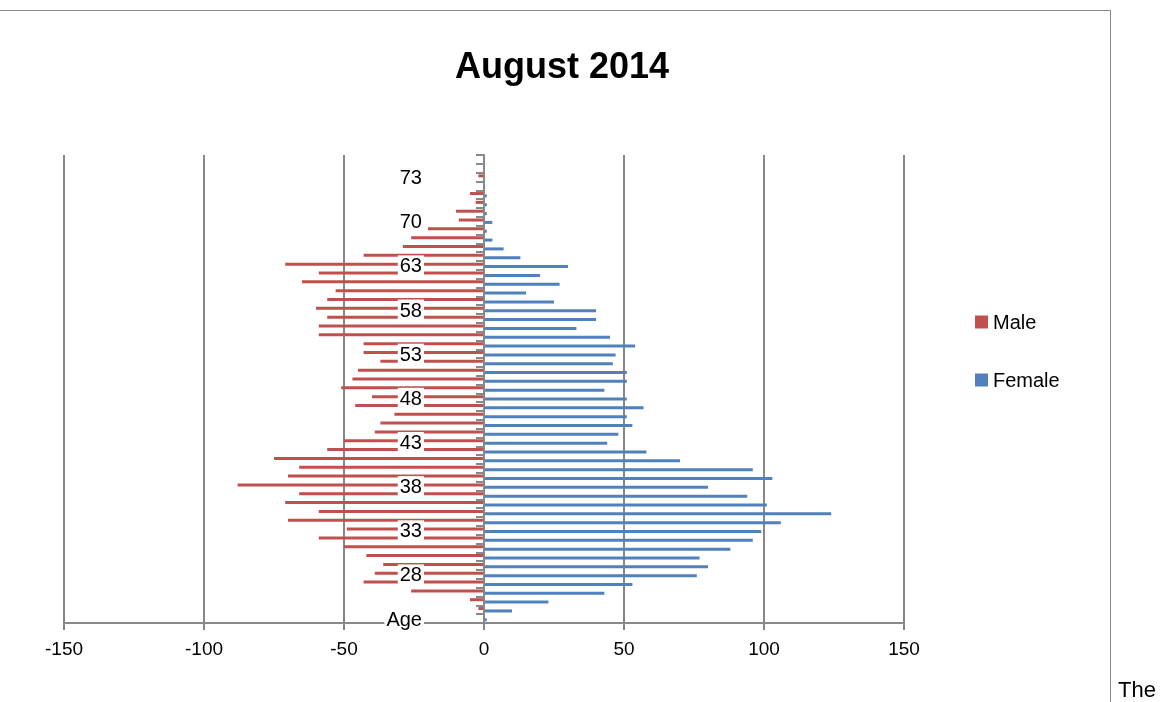 The width and height of the screenshot is (1160, 702). What do you see at coordinates (410, 177) in the screenshot?
I see `y-tick-label: 73` at bounding box center [410, 177].